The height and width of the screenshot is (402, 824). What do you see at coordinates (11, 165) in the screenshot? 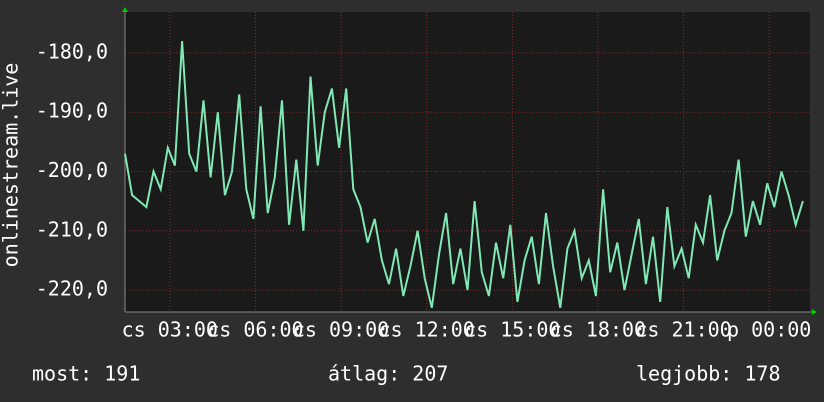
I see `y-axis-label: onlinestream.live` at bounding box center [11, 165].